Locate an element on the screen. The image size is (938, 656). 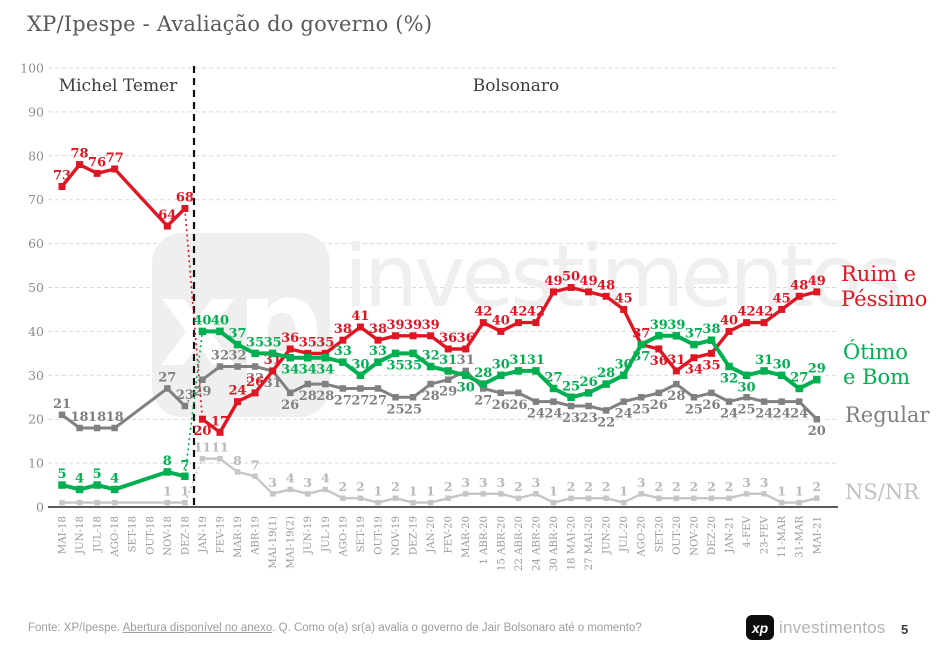
xp-logo-text: investimentos is located at coordinates (832, 627).